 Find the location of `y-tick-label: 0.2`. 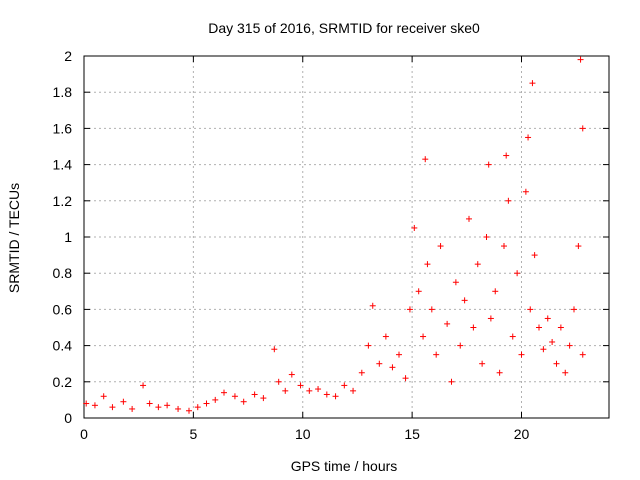

y-tick-label: 0.2 is located at coordinates (63, 382).